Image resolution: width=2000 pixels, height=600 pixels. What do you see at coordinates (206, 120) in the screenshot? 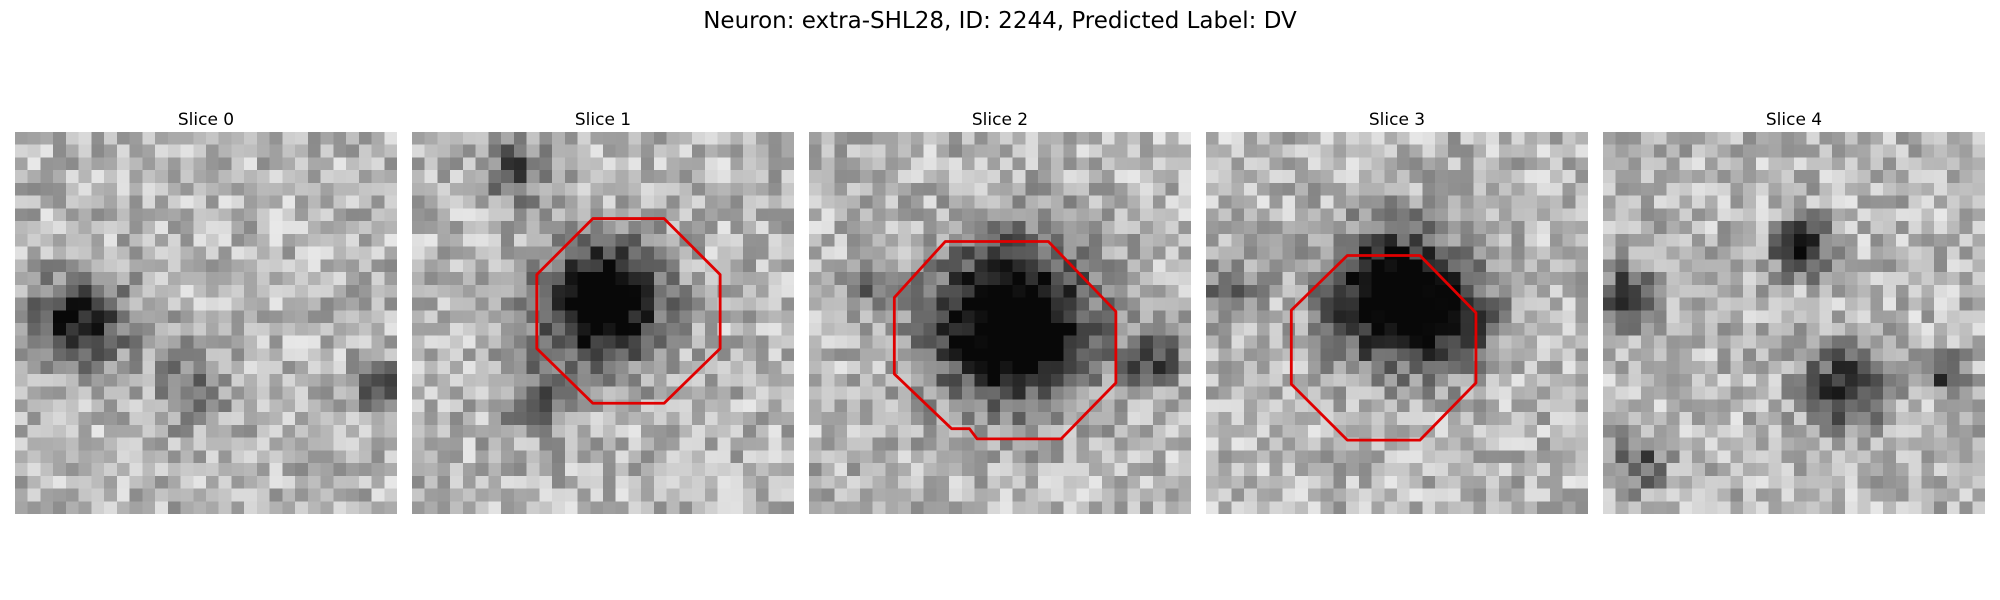
I see `slice-title: Slice 0` at bounding box center [206, 120].